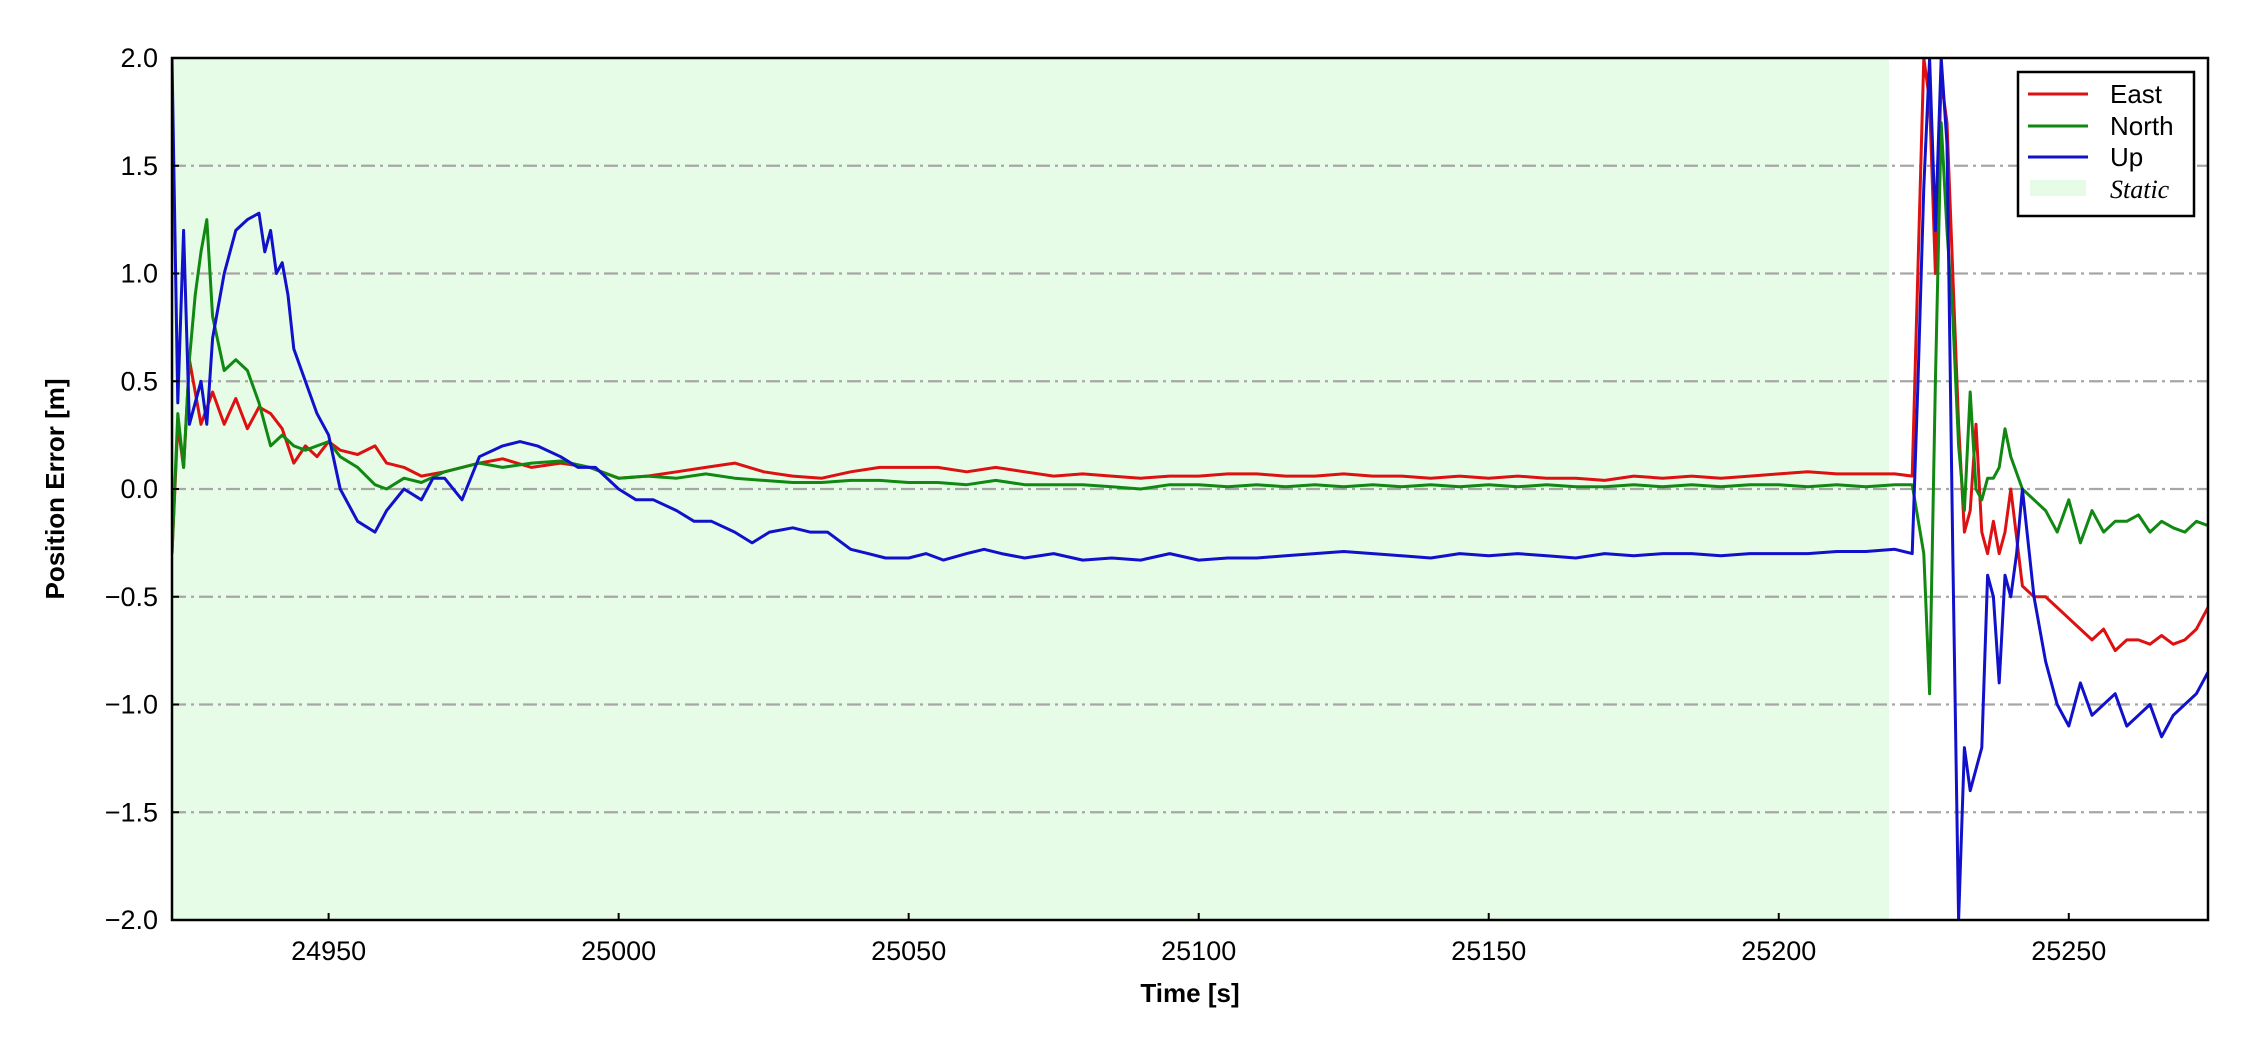 The width and height of the screenshot is (2250, 1050). Describe the element at coordinates (908, 951) in the screenshot. I see `x-tick-label: 25050` at that location.